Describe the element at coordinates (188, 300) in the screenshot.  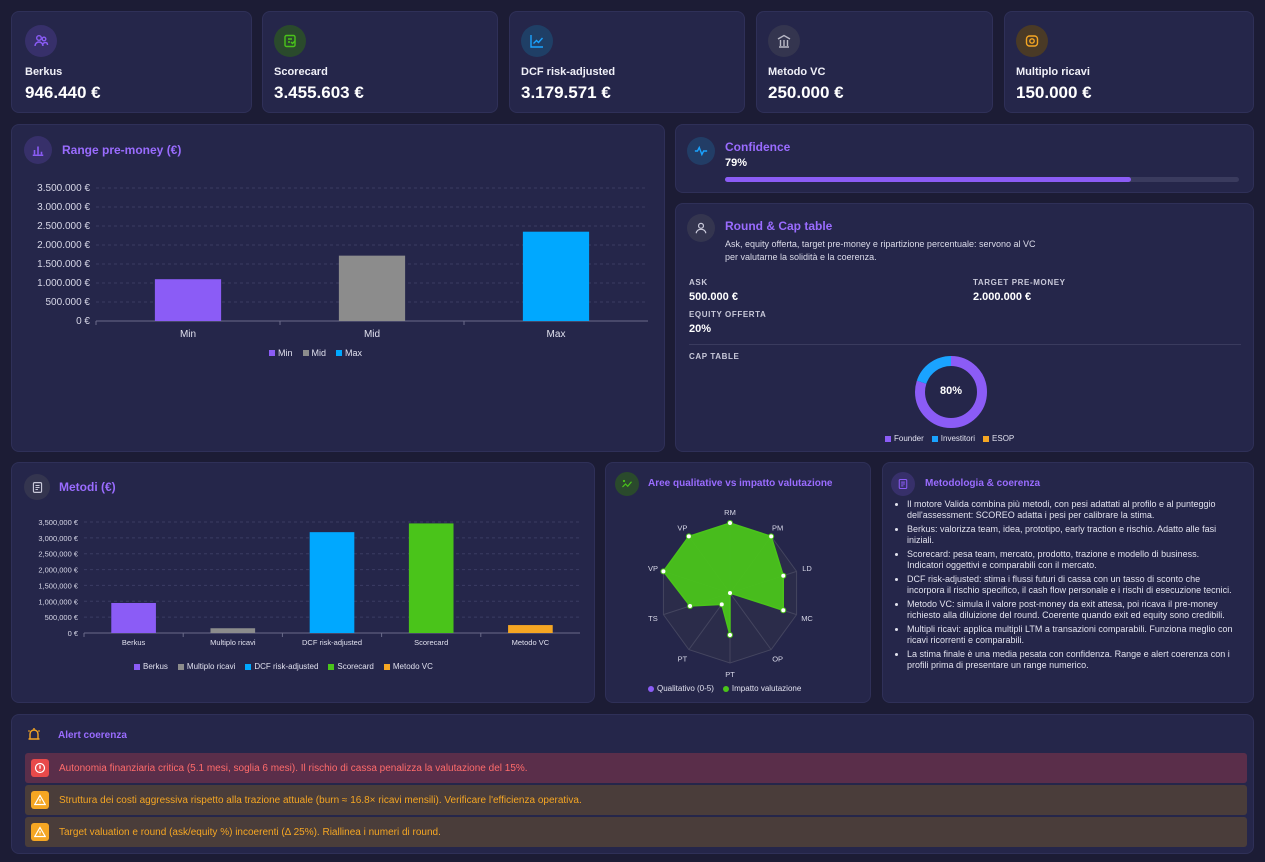
I see `bar-min` at that location.